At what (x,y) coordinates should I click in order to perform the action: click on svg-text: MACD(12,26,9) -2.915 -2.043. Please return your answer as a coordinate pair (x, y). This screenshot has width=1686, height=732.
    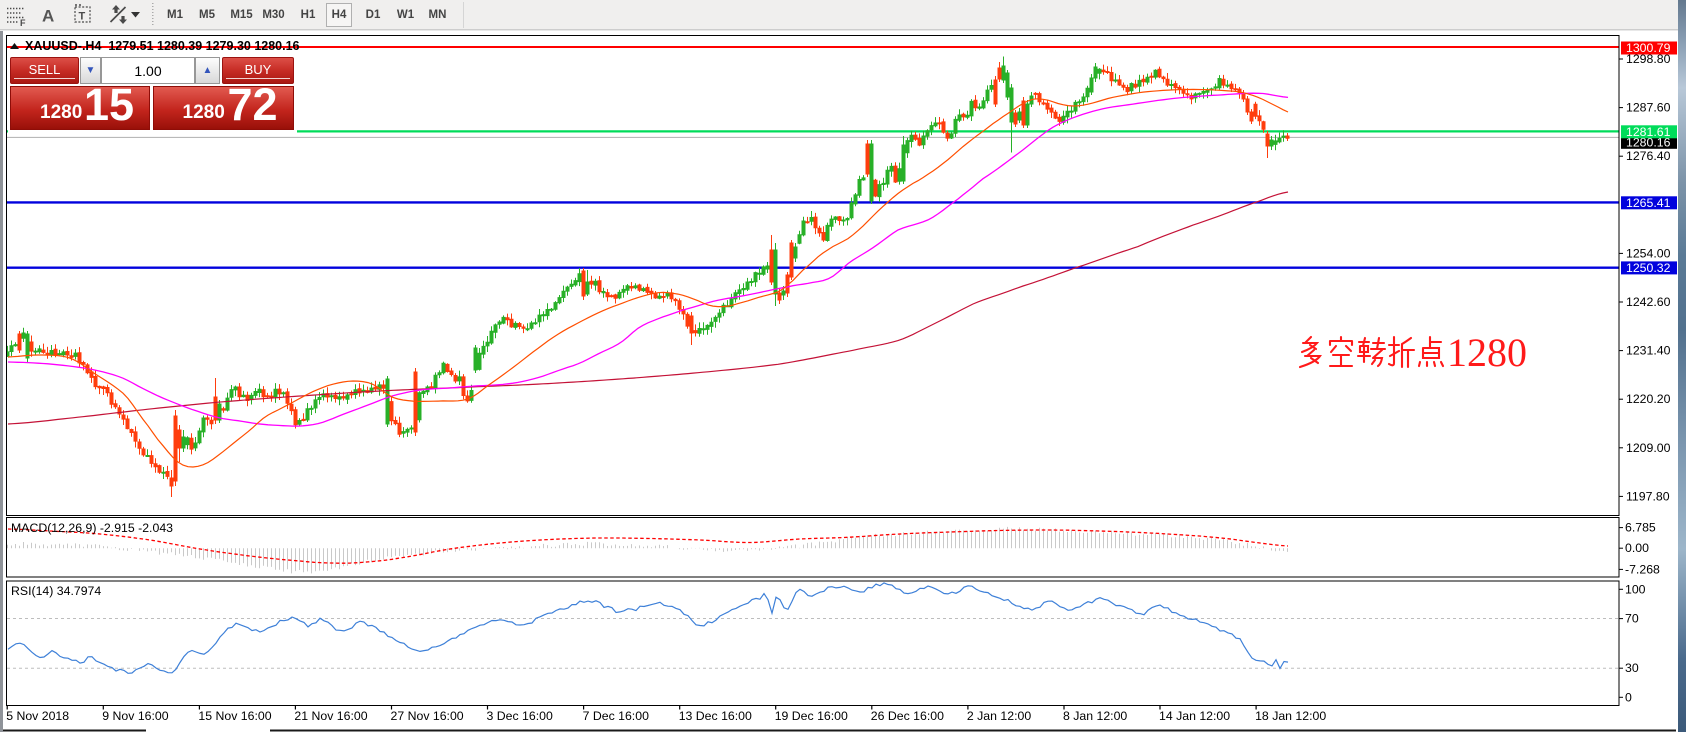
    Looking at the image, I should click on (92, 528).